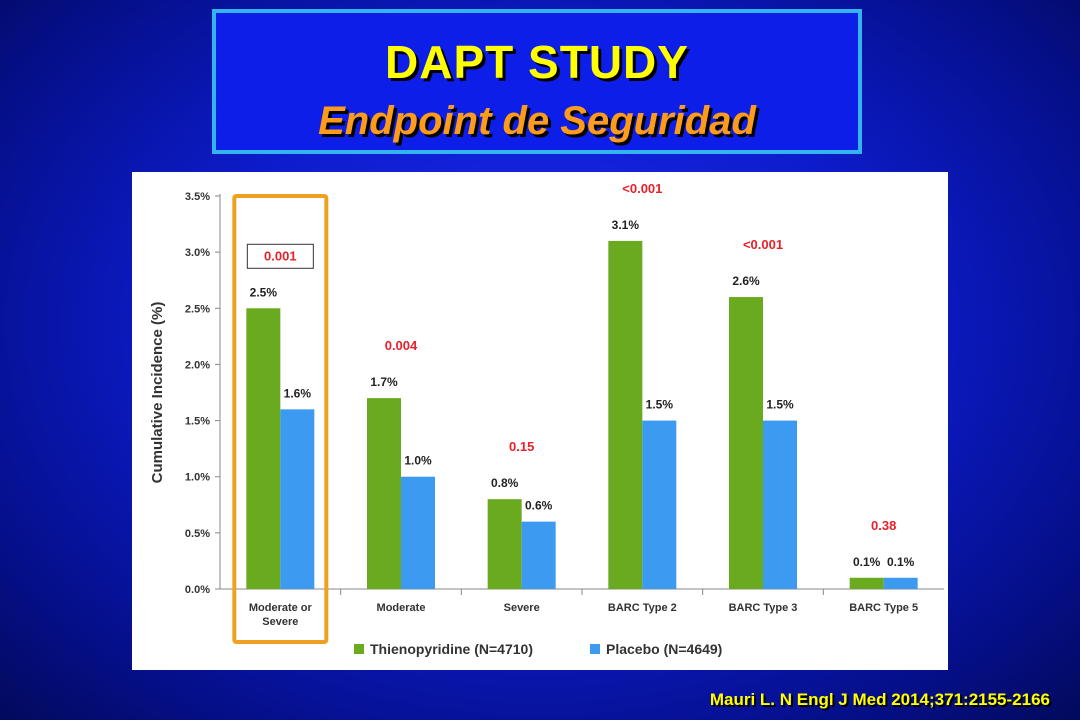  I want to click on p-value-label: 0.38, so click(883, 525).